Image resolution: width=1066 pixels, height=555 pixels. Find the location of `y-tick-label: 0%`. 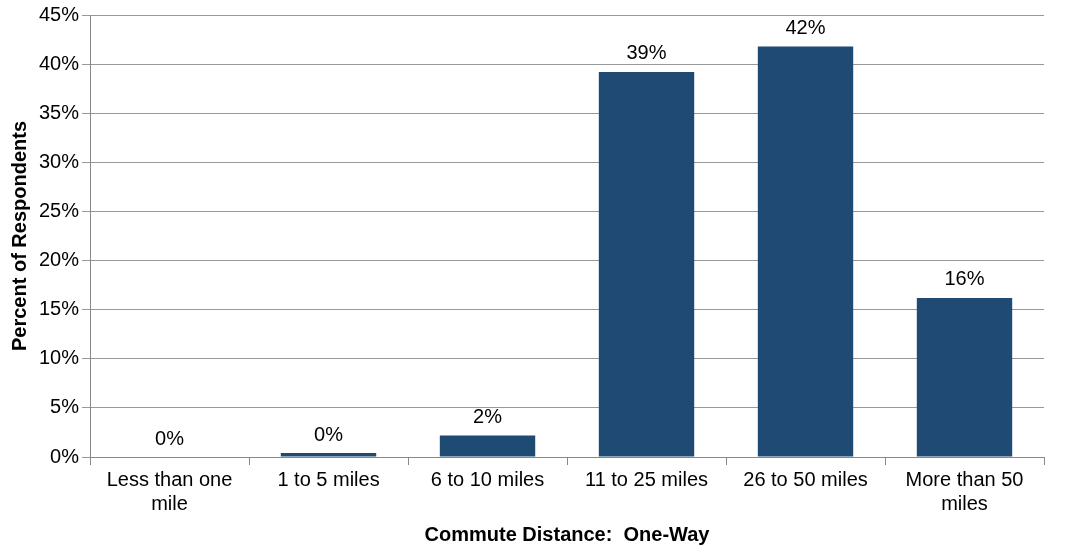

y-tick-label: 0% is located at coordinates (65, 455).